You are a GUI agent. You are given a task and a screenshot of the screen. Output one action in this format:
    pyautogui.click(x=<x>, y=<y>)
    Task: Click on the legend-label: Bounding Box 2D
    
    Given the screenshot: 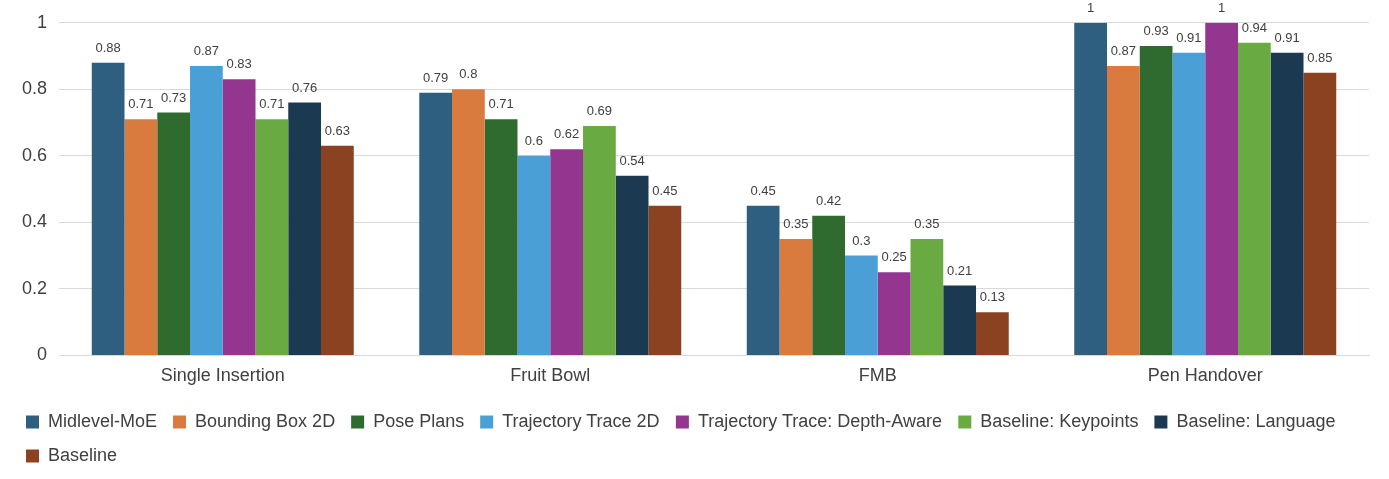 What is the action you would take?
    pyautogui.click(x=265, y=420)
    